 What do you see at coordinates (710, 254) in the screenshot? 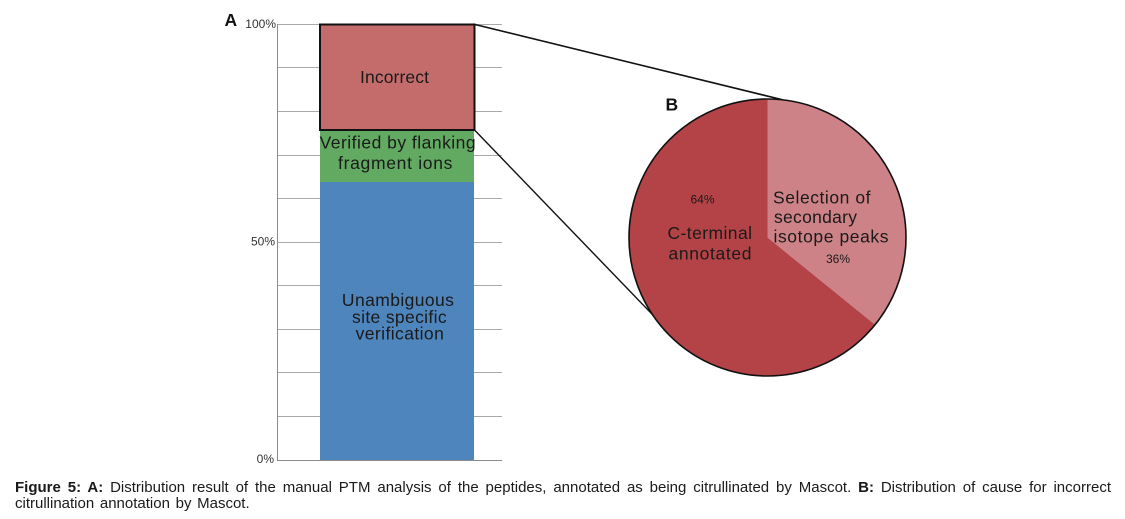
I see `svg-text: annotated` at bounding box center [710, 254].